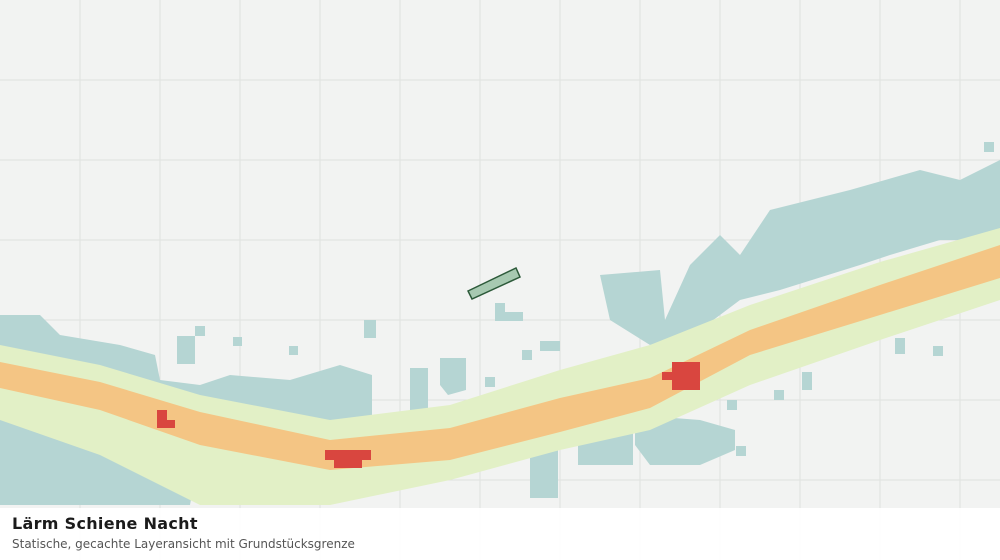 Image resolution: width=1000 pixels, height=560 pixels. What do you see at coordinates (493, 283) in the screenshot?
I see `parcel-boundary` at bounding box center [493, 283].